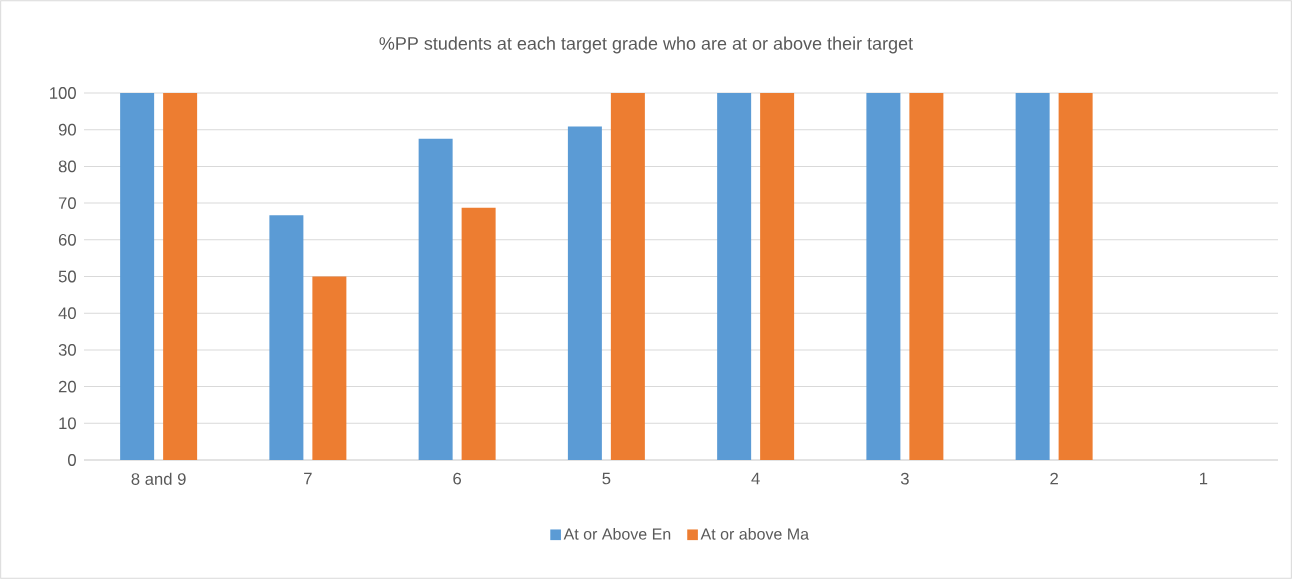 The width and height of the screenshot is (1292, 579). Describe the element at coordinates (1204, 478) in the screenshot. I see `x-tick-label: 1` at that location.